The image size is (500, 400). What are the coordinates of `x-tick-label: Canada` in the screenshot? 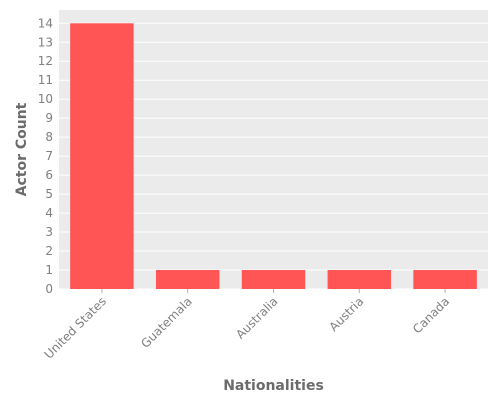 It's located at (431, 315).